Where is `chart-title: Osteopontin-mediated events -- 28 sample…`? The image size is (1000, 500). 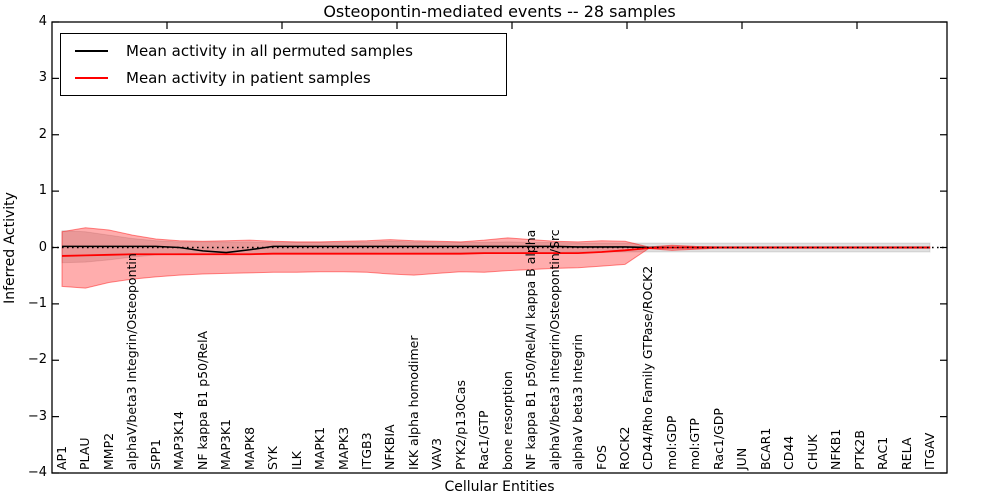
chart-title: Osteopontin-mediated events -- 28 sample… is located at coordinates (499, 11).